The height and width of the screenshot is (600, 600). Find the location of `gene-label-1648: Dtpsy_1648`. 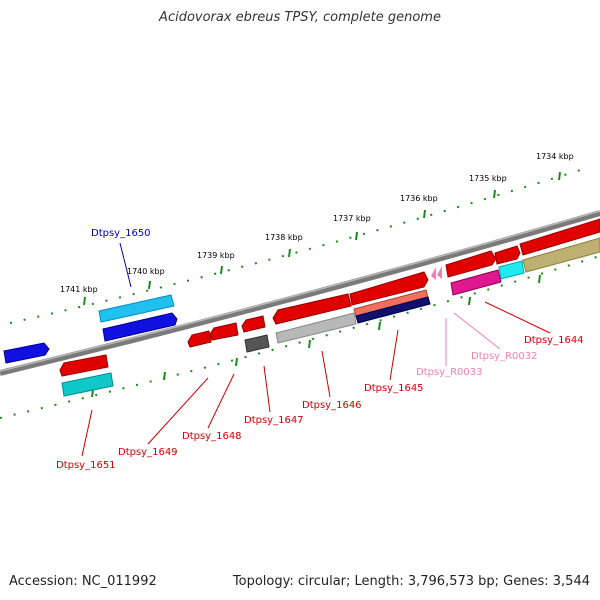

gene-label-1648: Dtpsy_1648 is located at coordinates (212, 436).